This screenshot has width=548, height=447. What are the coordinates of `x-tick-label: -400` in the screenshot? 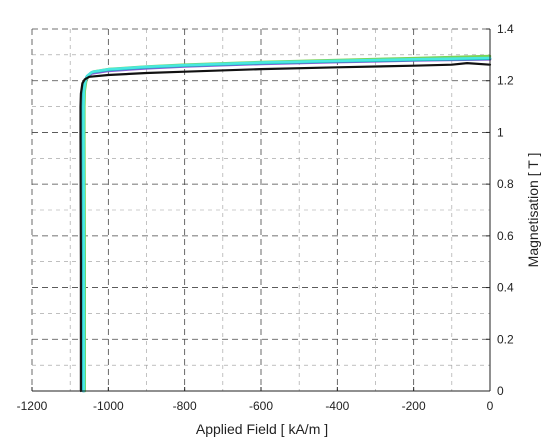 It's located at (337, 406).